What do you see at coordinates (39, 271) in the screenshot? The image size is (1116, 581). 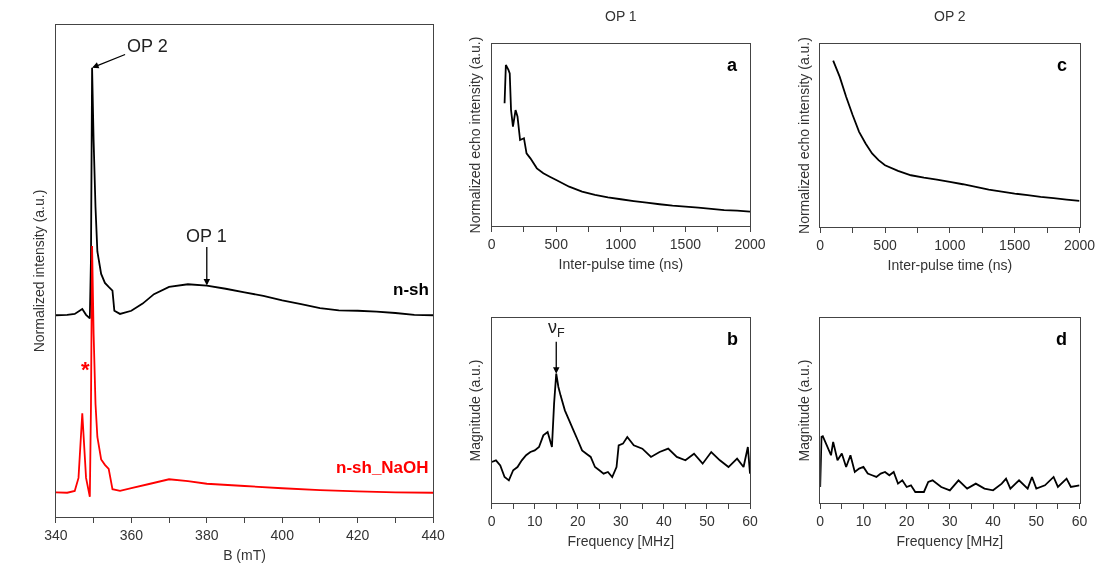 I see `y-axis-title: Normalized intensity (a.u.)` at bounding box center [39, 271].